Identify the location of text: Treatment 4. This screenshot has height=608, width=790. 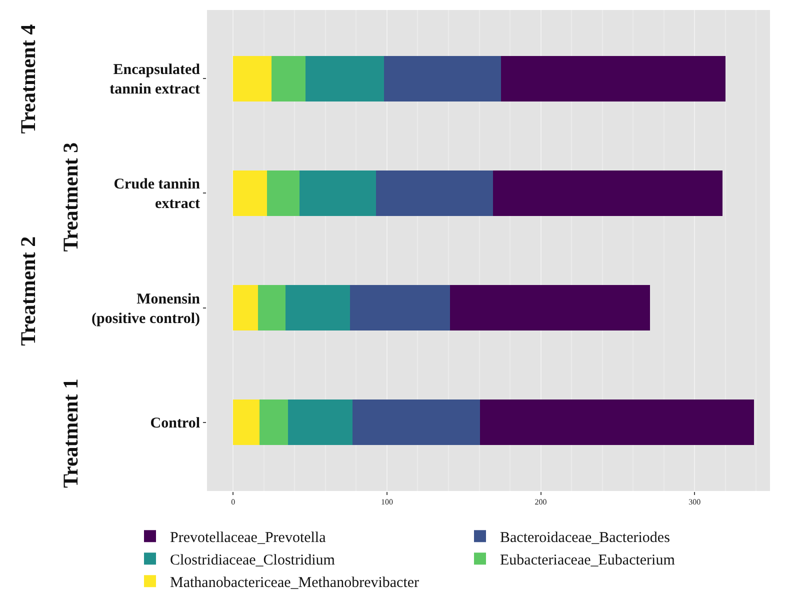
(28, 79).